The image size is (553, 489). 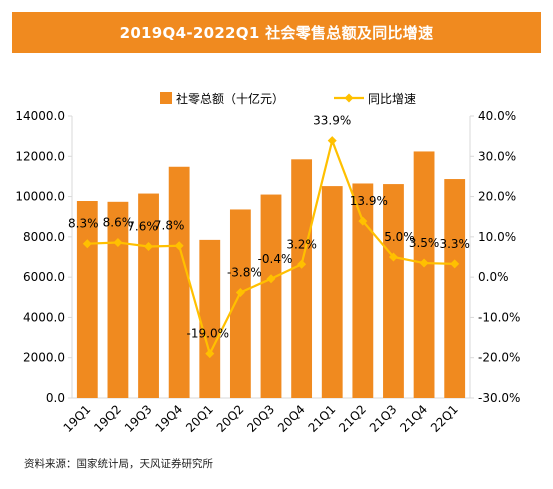 What do you see at coordinates (40, 197) in the screenshot?
I see `y-left-tick-label: 10000.0` at bounding box center [40, 197].